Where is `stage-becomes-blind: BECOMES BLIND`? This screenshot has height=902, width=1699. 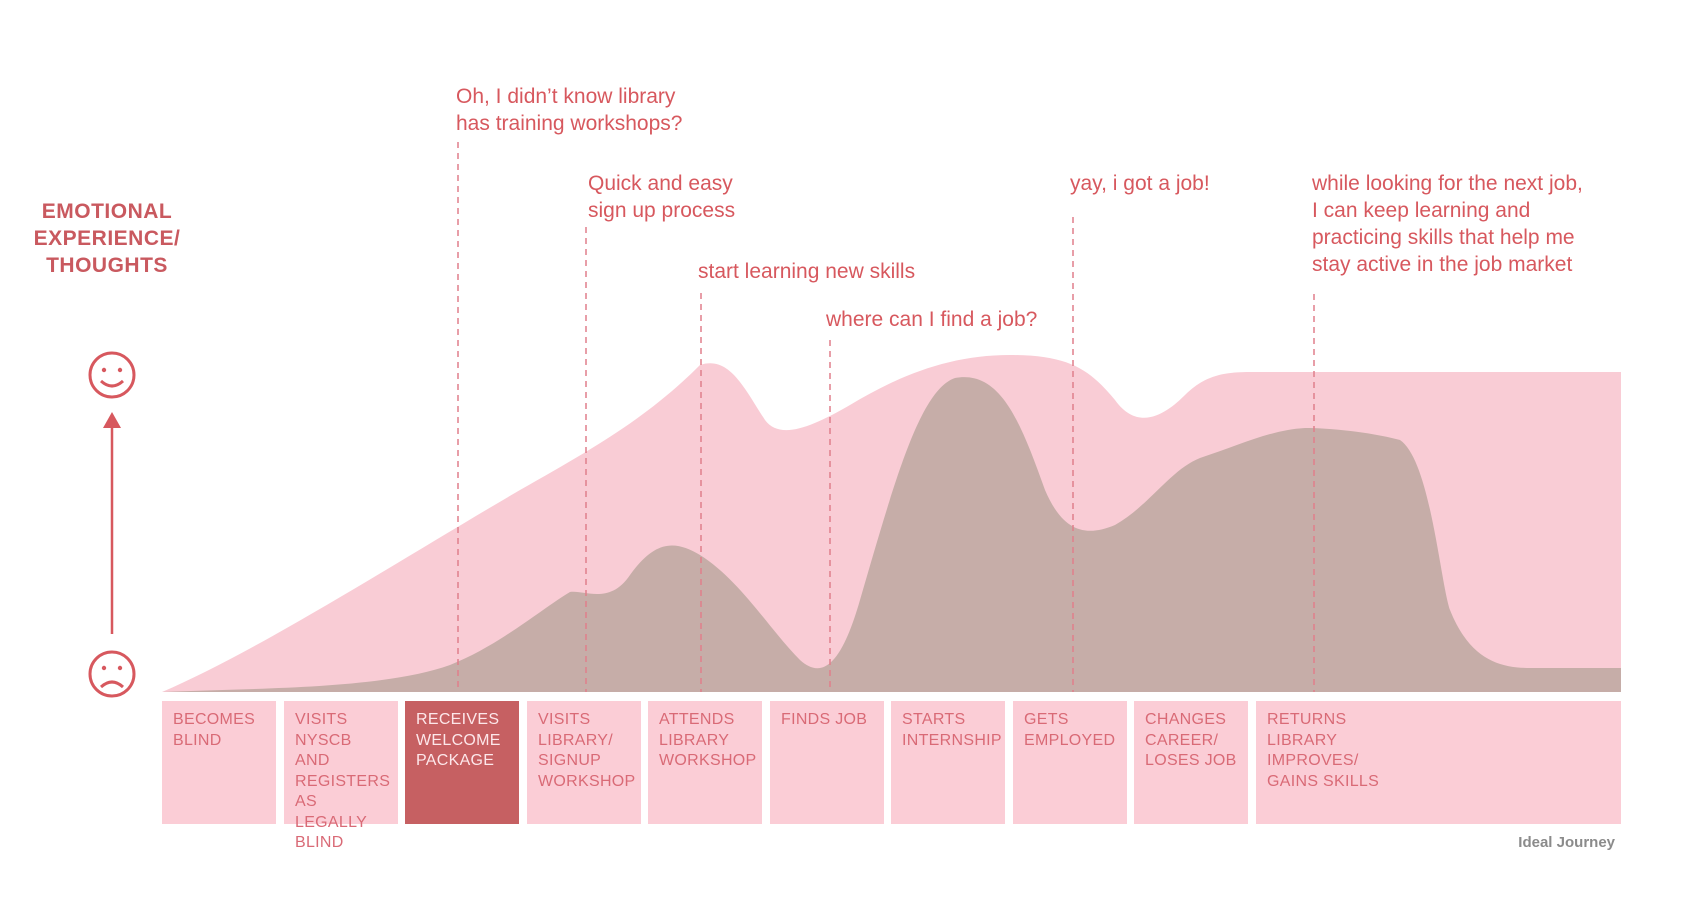 stage-becomes-blind: BECOMES BLIND is located at coordinates (219, 762).